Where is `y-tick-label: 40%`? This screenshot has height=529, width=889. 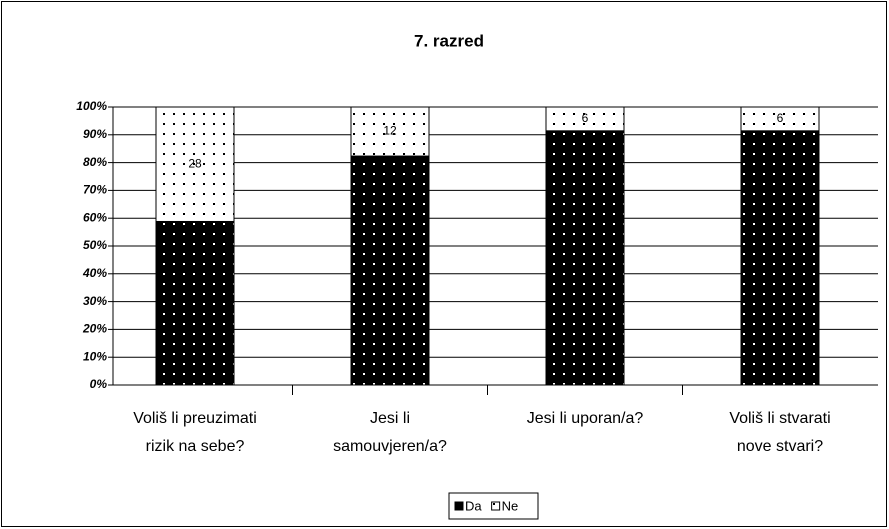 y-tick-label: 40% is located at coordinates (94, 273).